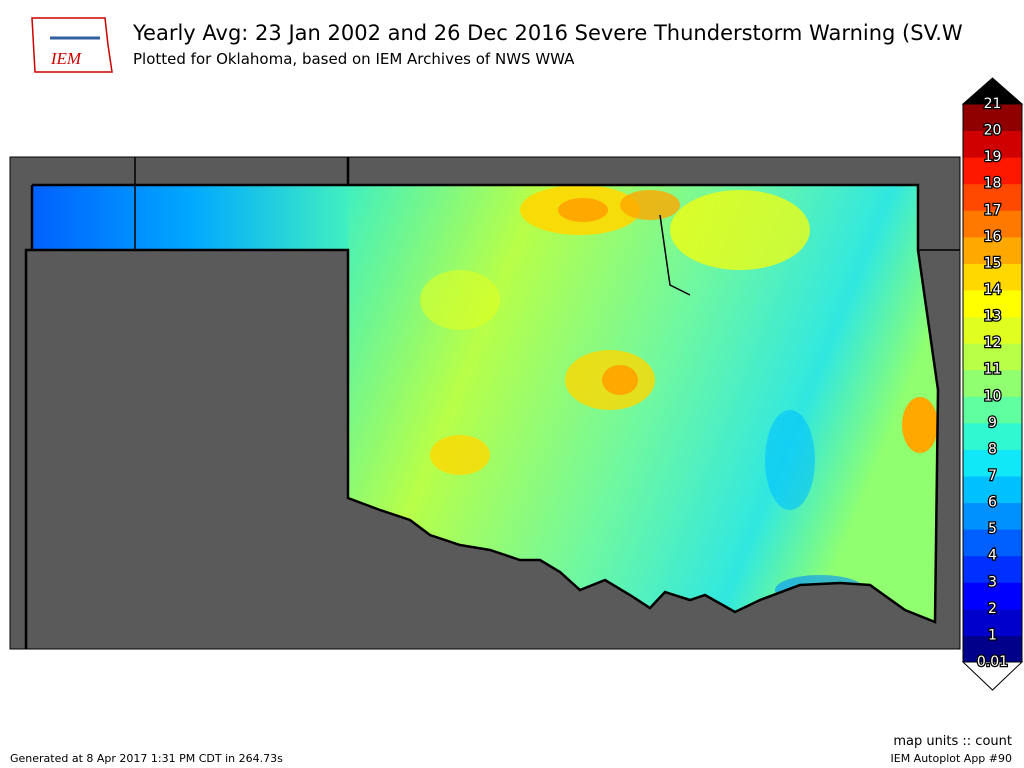 Image resolution: width=1024 pixels, height=768 pixels. What do you see at coordinates (992, 449) in the screenshot?
I see `colorbar-tick-label: 8` at bounding box center [992, 449].